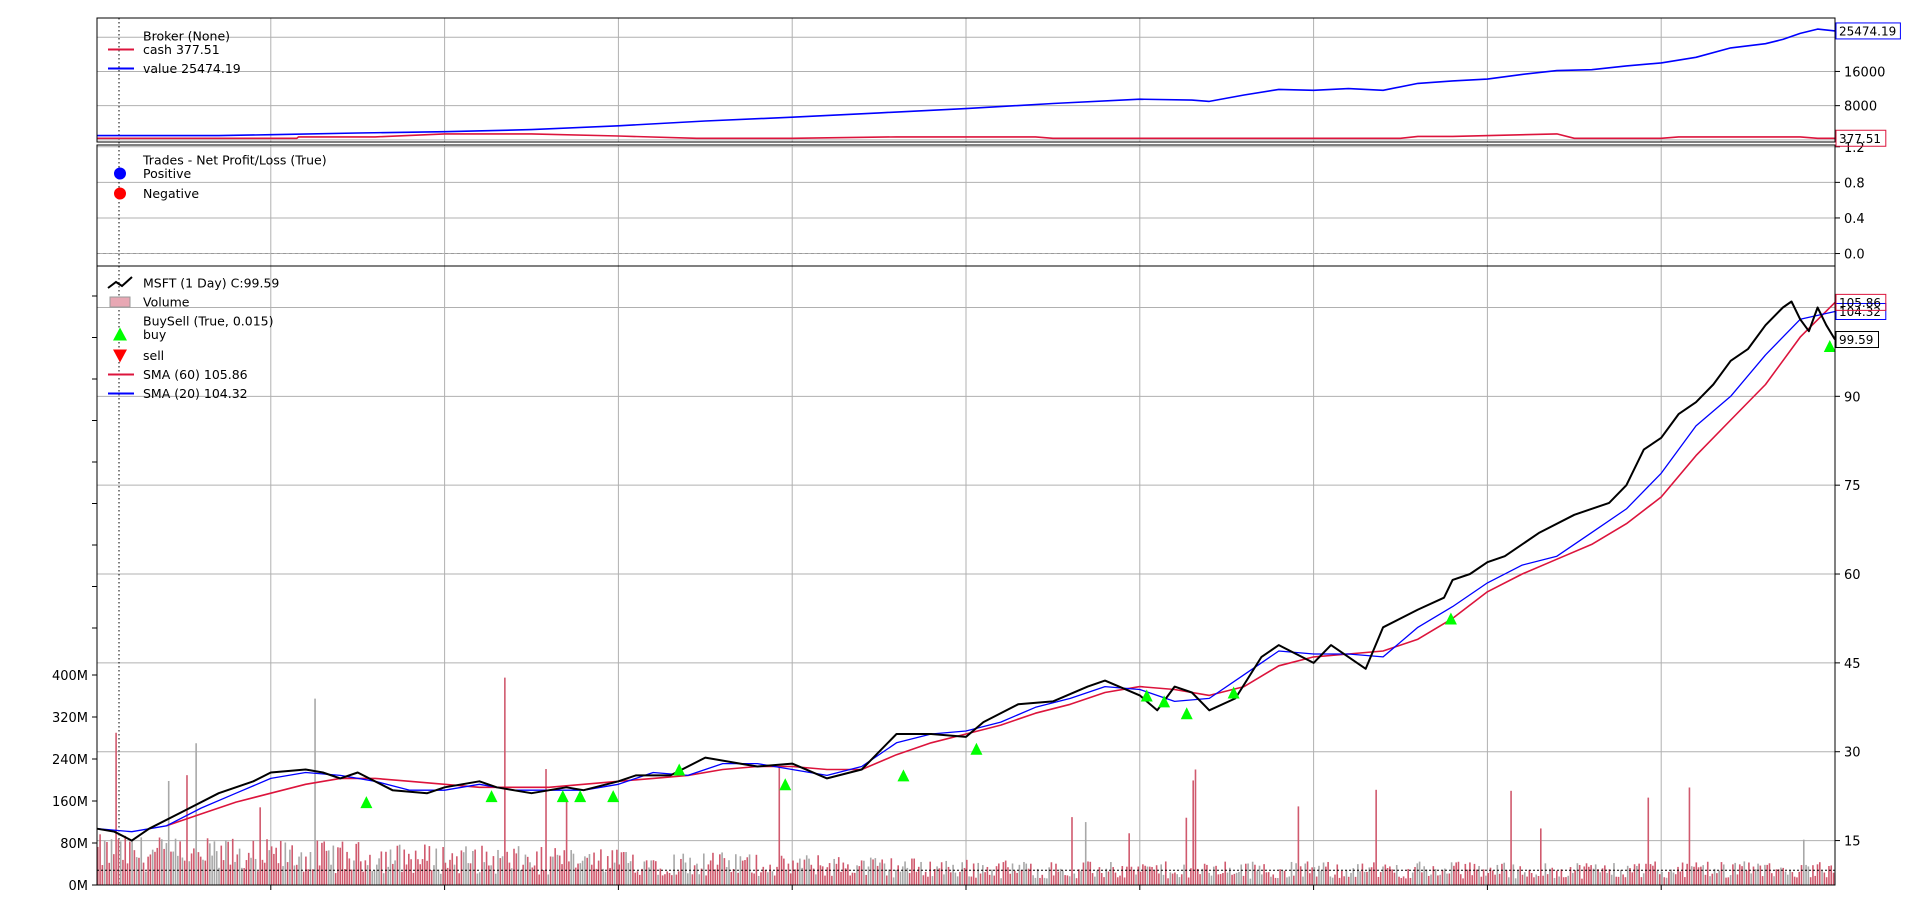 The width and height of the screenshot is (1912, 923). What do you see at coordinates (120, 193) in the screenshot?
I see `legend-dot-marker` at bounding box center [120, 193].